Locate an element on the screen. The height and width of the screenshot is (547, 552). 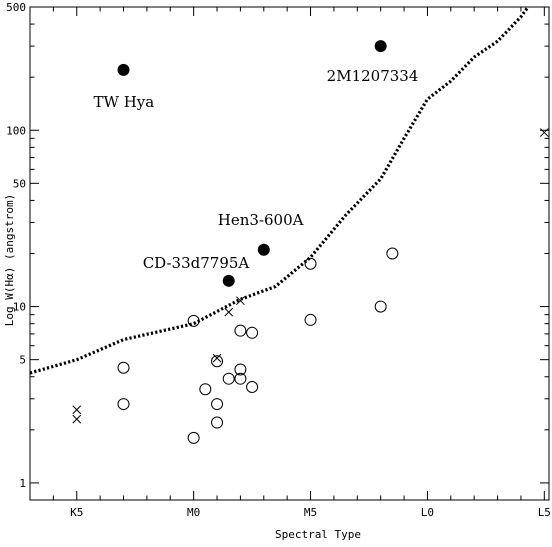
star-name-label: 2M1207334 is located at coordinates (373, 76).